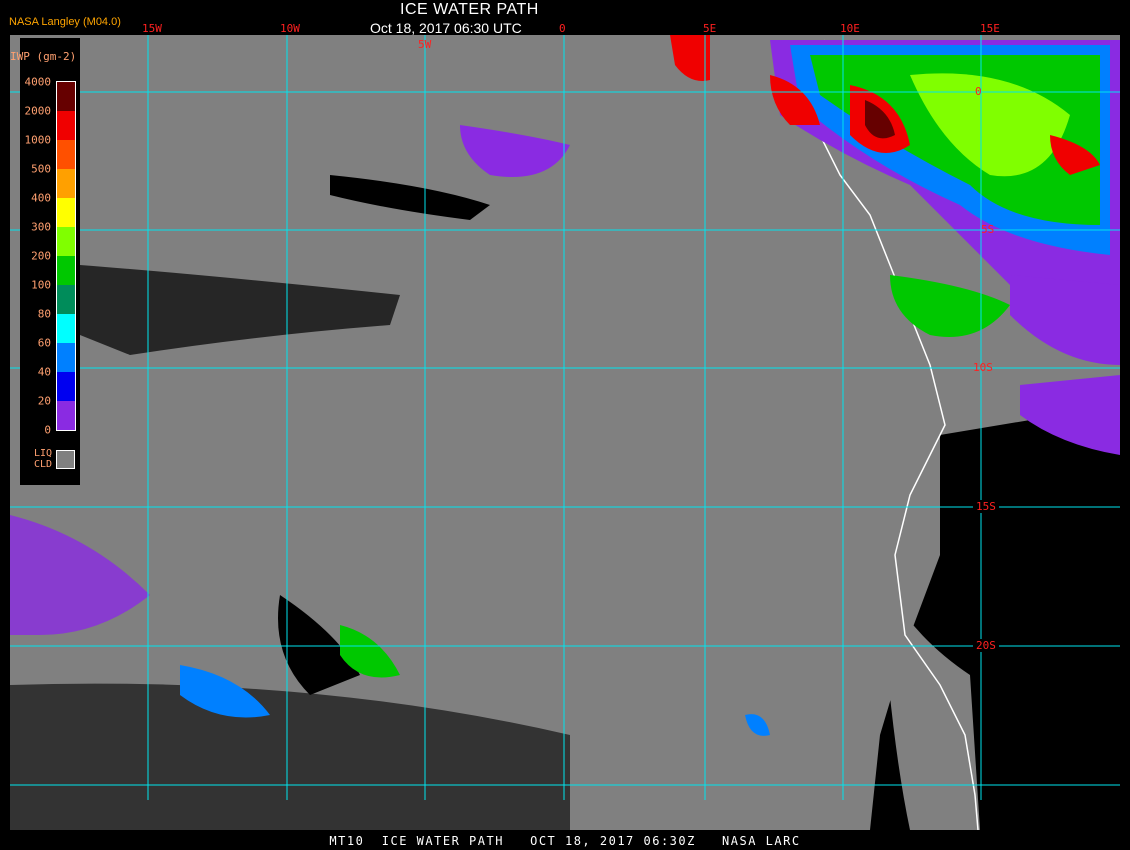  Describe the element at coordinates (65, 459) in the screenshot. I see `liq-cld-swatch` at that location.